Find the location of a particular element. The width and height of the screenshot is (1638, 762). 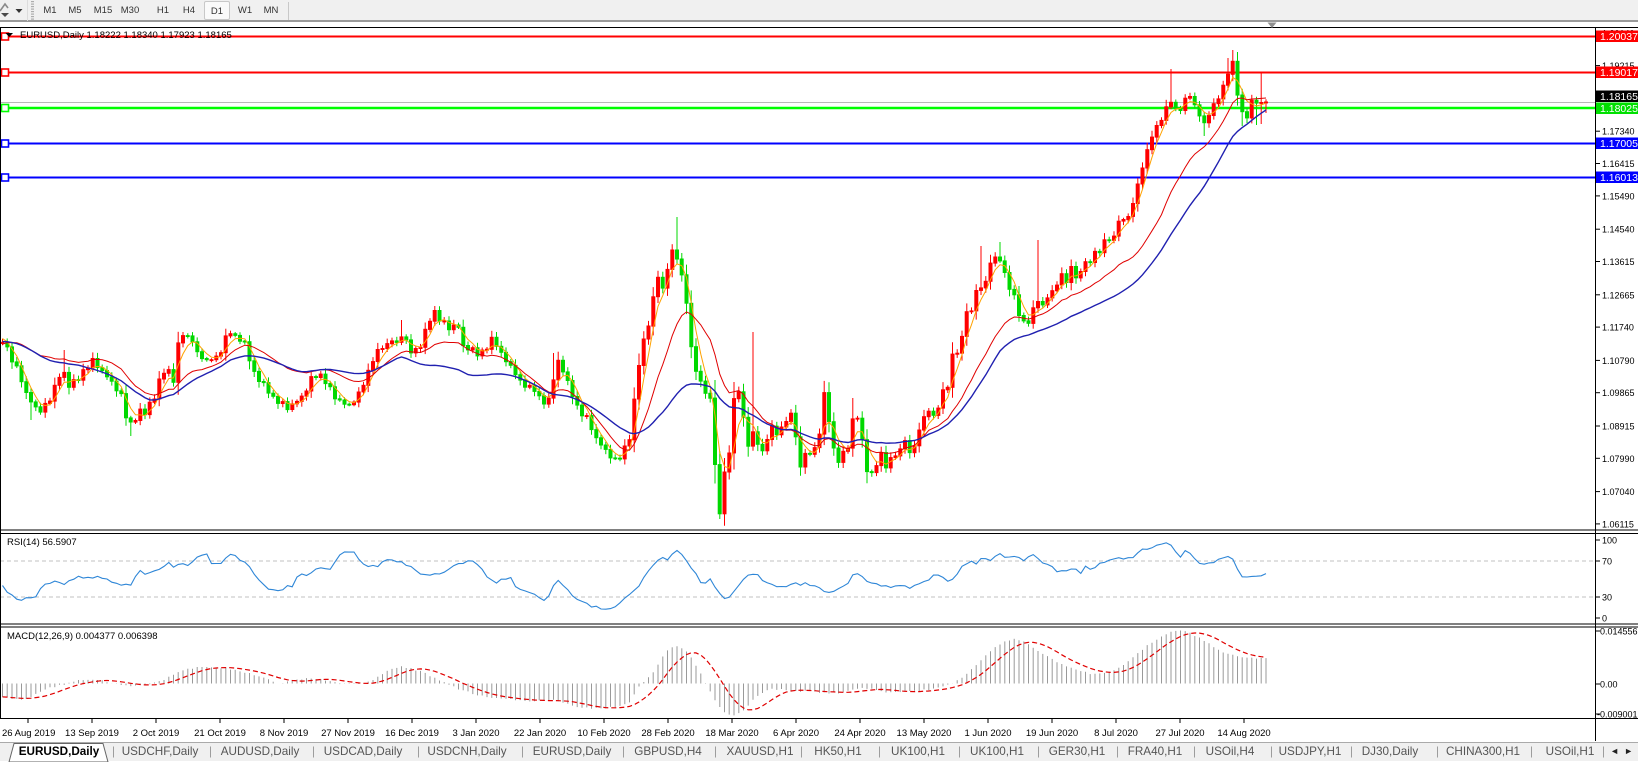

svg-text: 18 Mar 2020 is located at coordinates (731, 733).